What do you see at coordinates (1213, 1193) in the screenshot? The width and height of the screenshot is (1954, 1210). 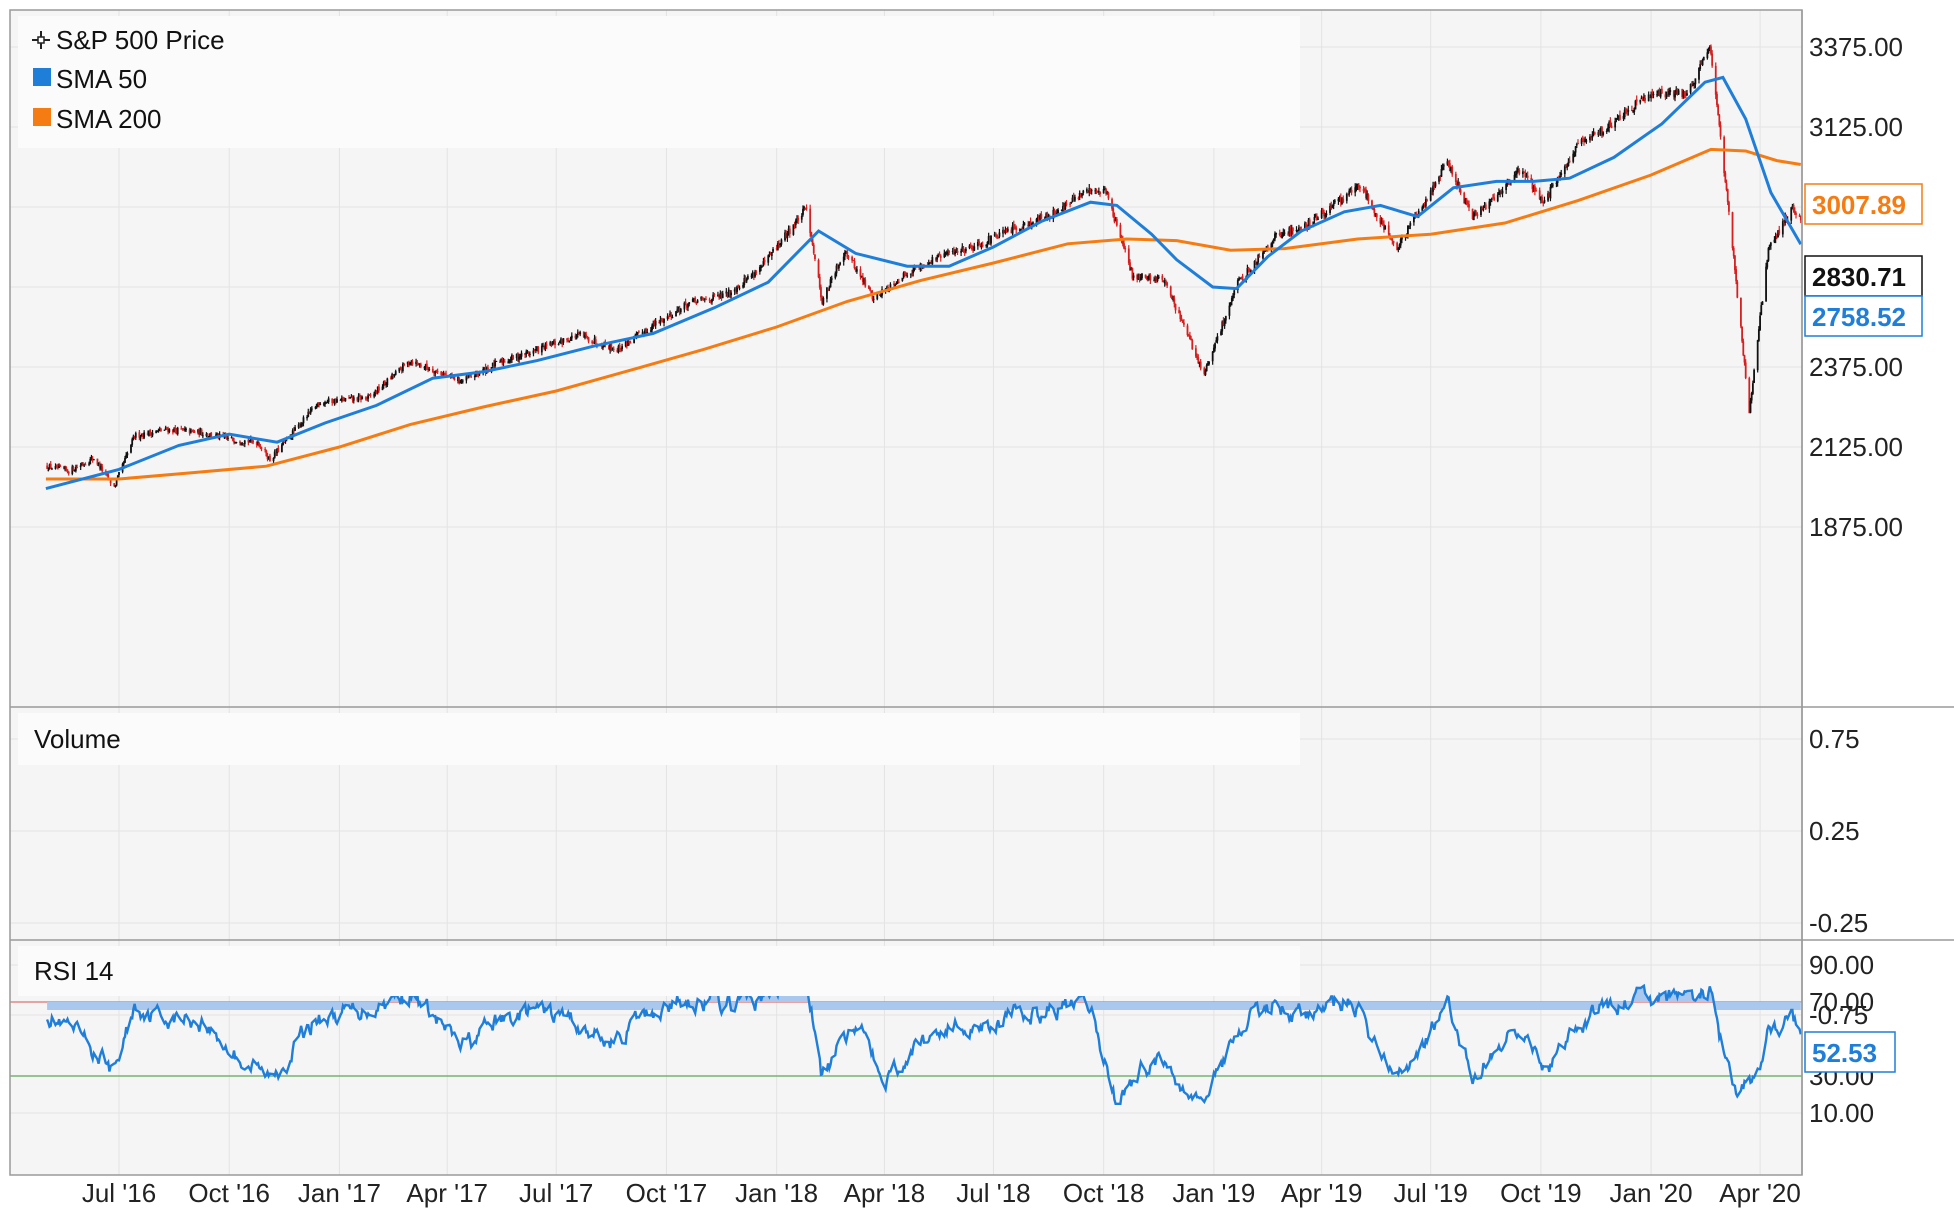 I see `x-tick-label: Jan '19` at bounding box center [1213, 1193].